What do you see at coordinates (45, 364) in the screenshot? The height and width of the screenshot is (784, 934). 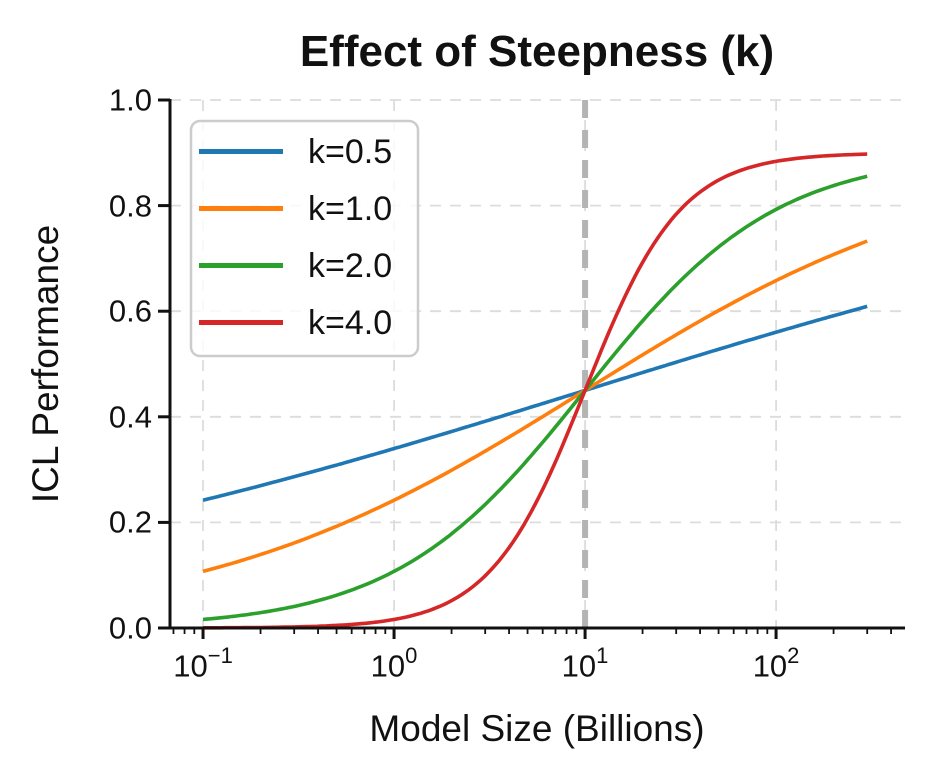 I see `y-axis-label: ICL Performance` at bounding box center [45, 364].